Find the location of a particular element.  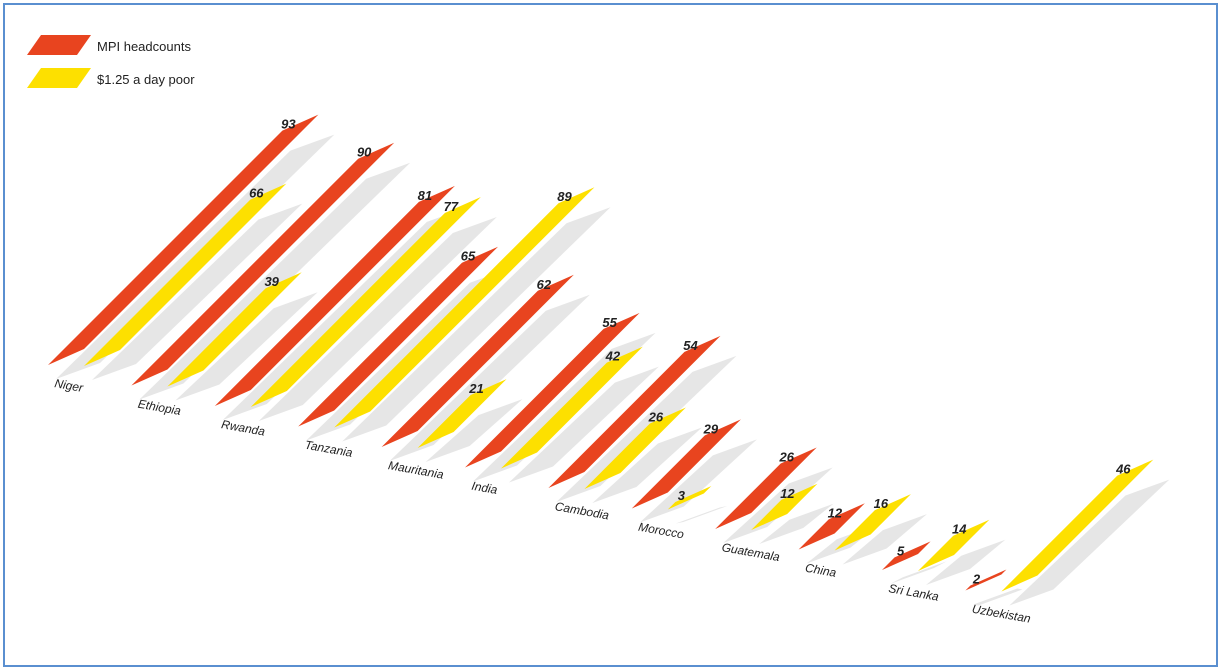

category-label-ethiopia: Ethiopia is located at coordinates (159, 407).